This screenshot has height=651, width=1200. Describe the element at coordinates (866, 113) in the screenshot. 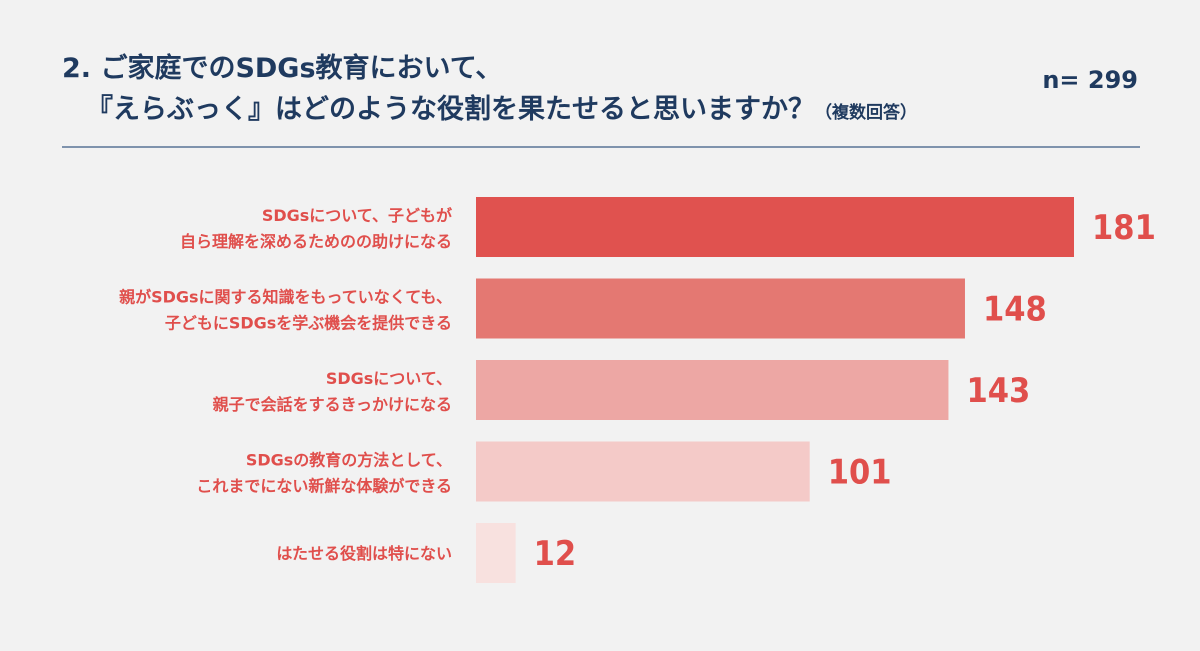

I see `chart-title-note: （複数回答）` at that location.